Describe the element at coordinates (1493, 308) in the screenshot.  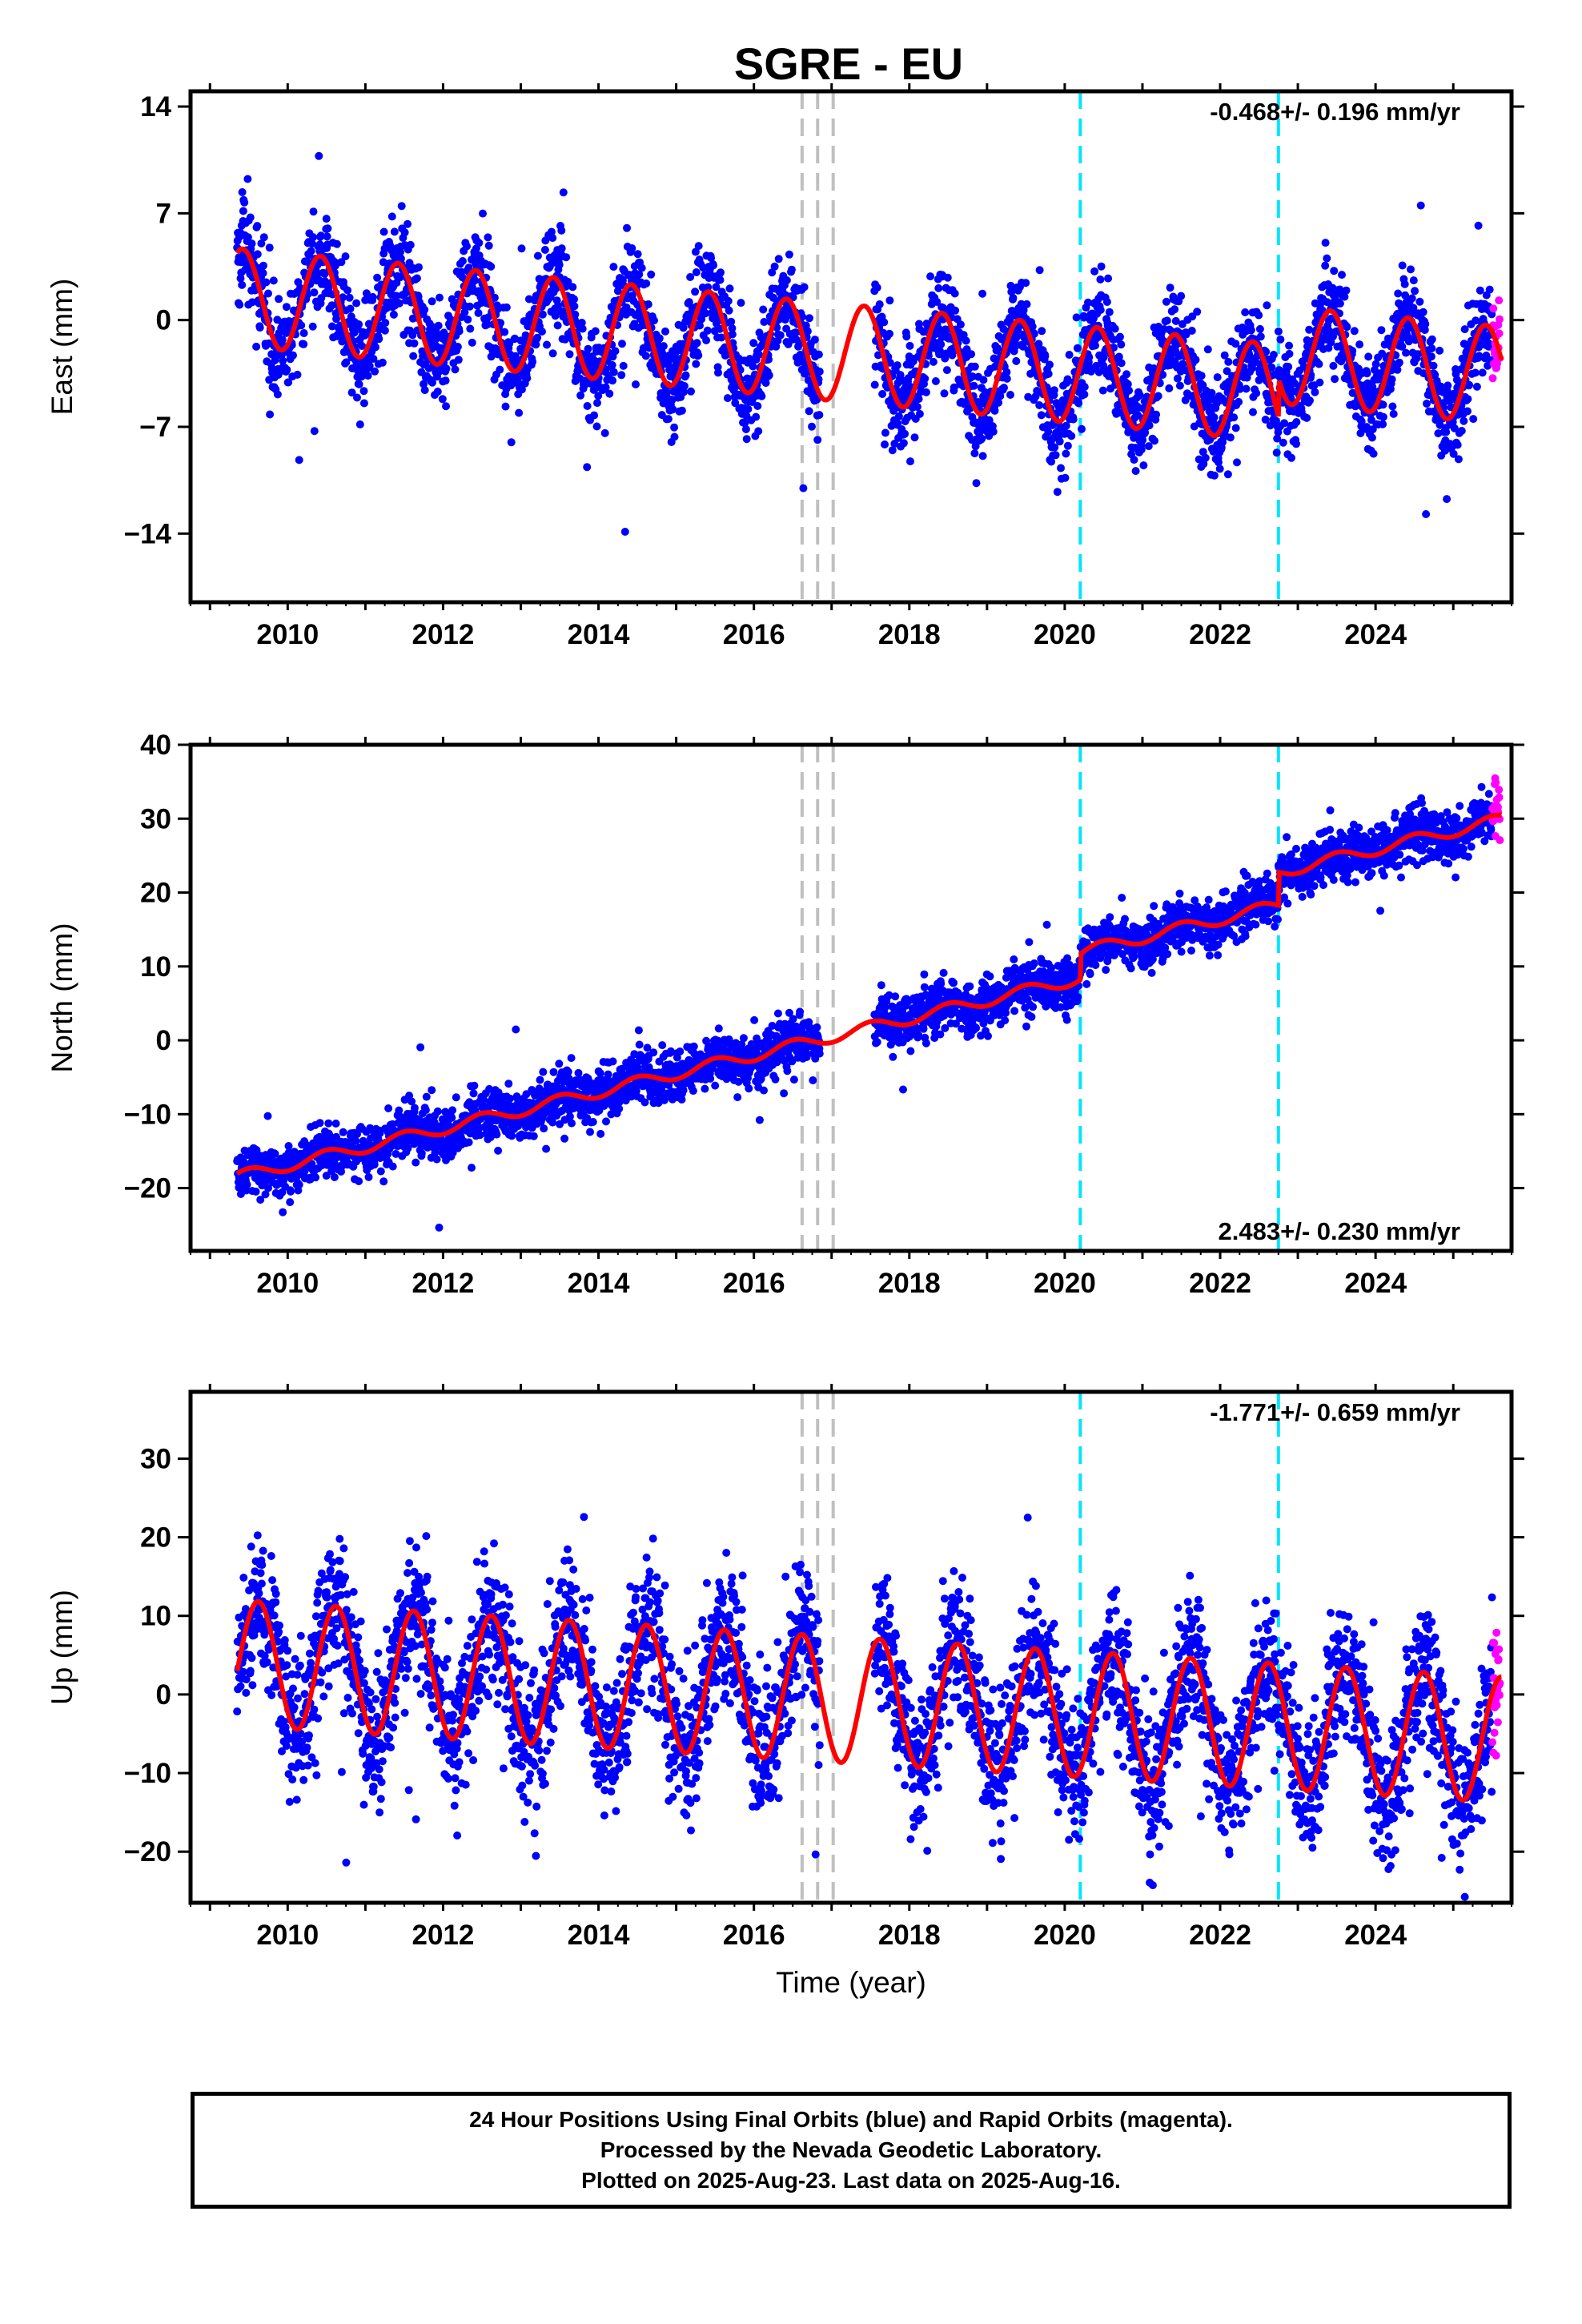
I see `rapid-orbit-point` at that location.